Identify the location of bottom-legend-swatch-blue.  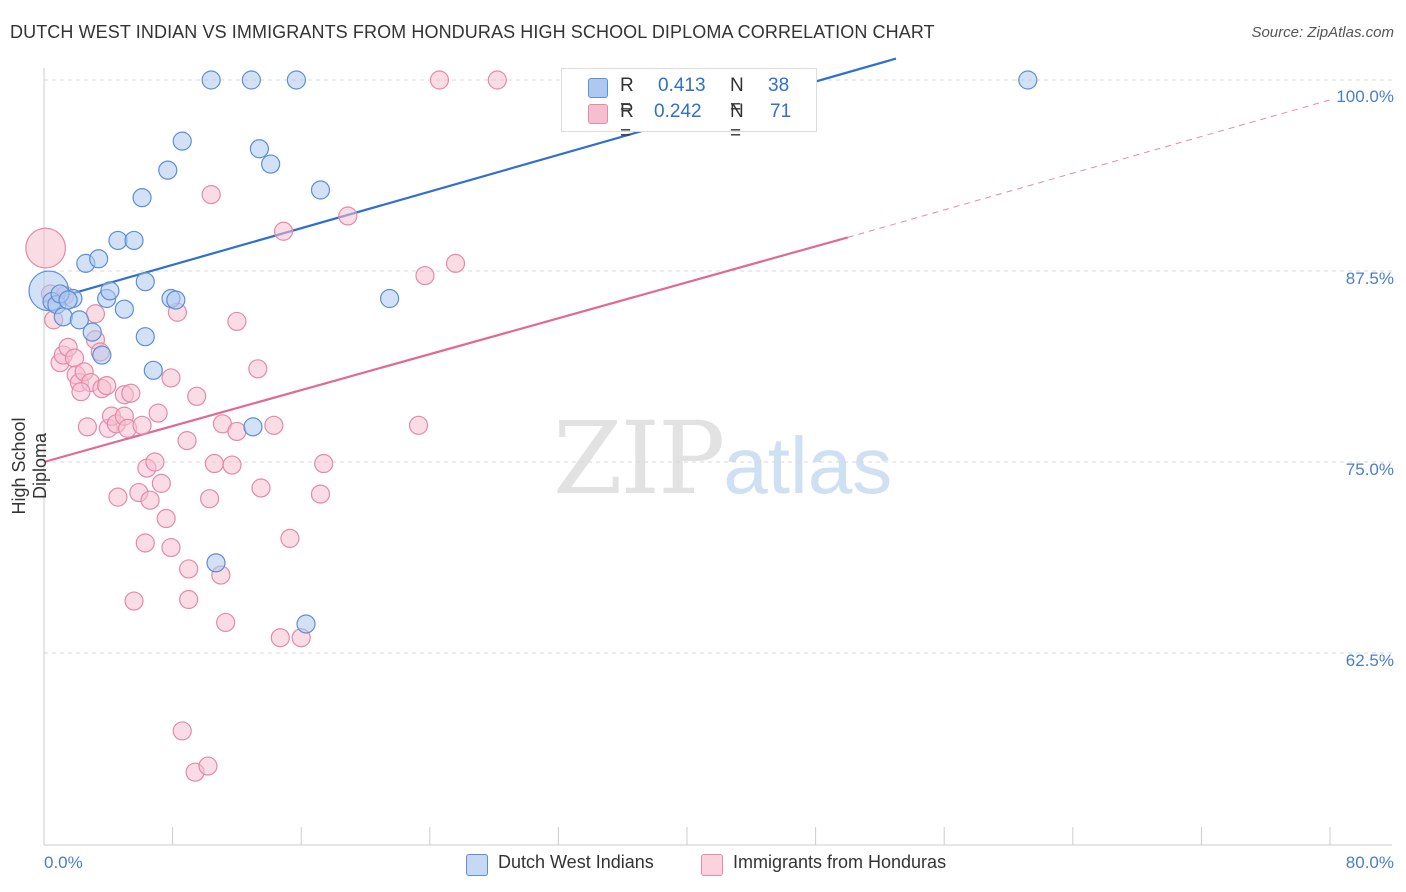
(477, 865).